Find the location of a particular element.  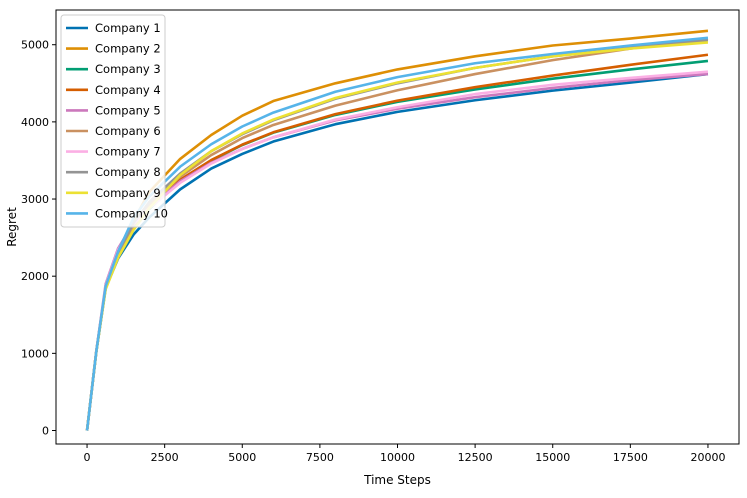

x-axis-label: Time Steps is located at coordinates (397, 480).